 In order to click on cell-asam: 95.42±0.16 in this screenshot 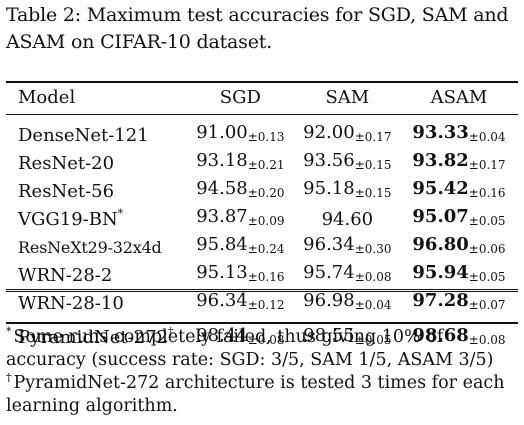, I will do `click(459, 191)`.